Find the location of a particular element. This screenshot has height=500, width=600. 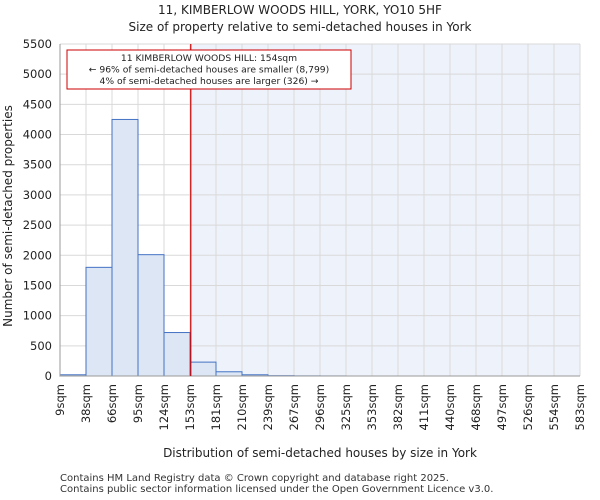

x-tick-label: 440sqm is located at coordinates (450, 407).